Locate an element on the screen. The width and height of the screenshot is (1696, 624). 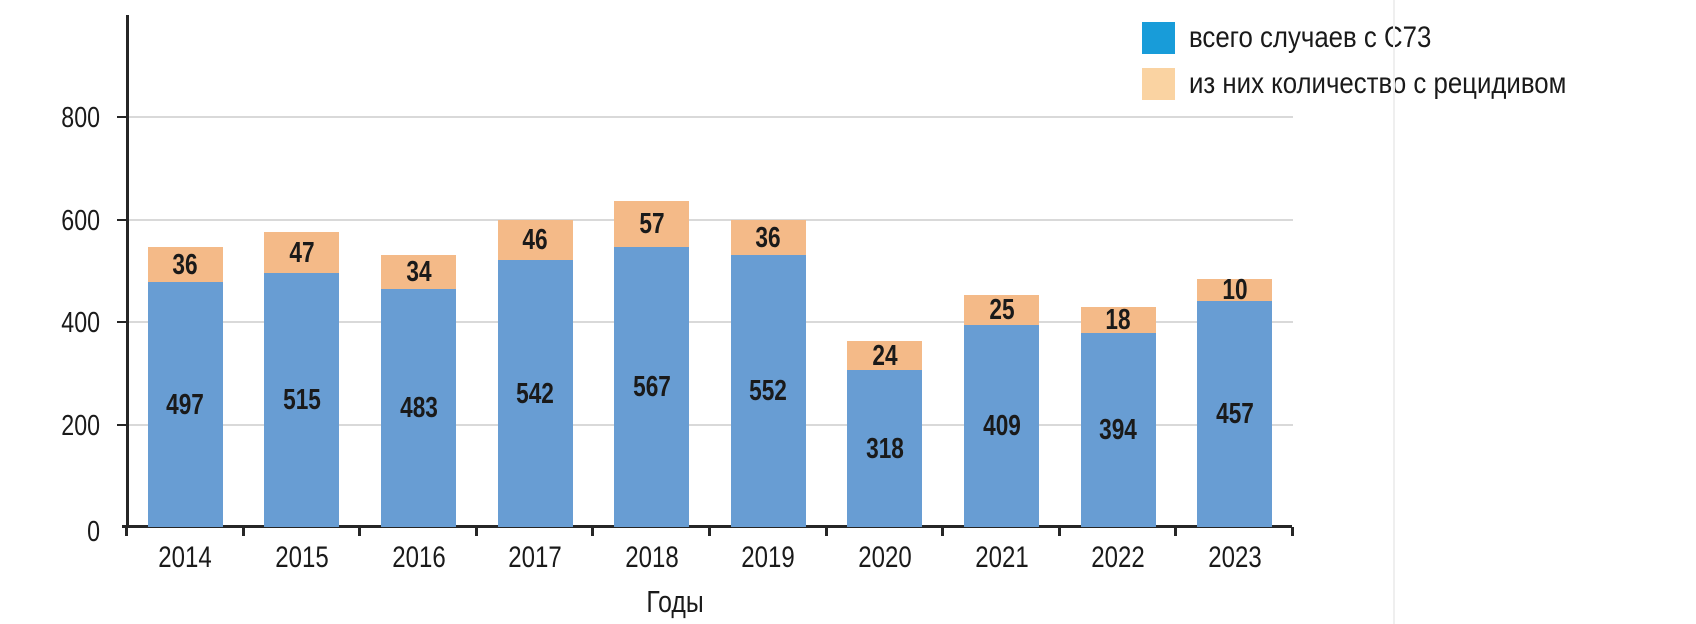
y-tick-label-800: 800 is located at coordinates (80, 118).